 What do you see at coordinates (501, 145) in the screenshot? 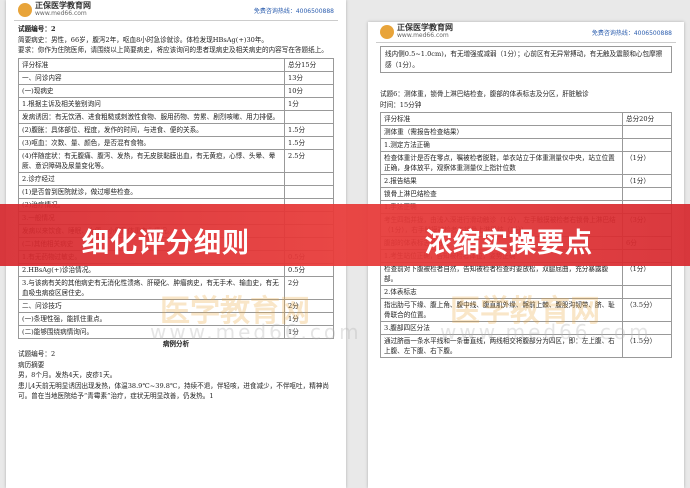
I see `cell: 1.测定方法正确` at bounding box center [501, 145].